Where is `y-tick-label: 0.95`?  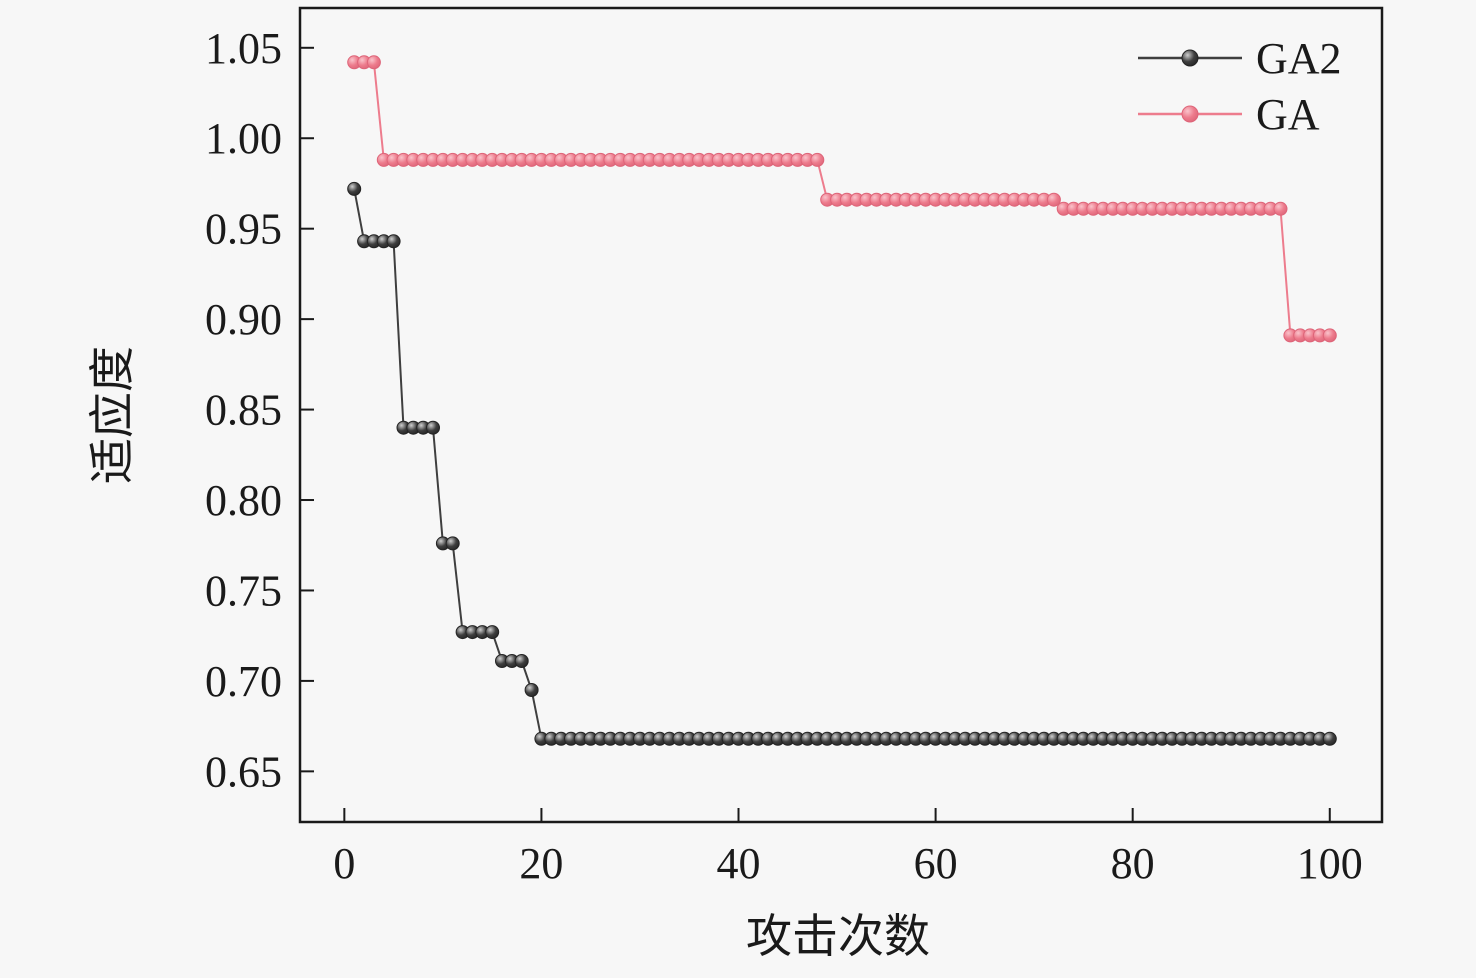
y-tick-label: 0.95 is located at coordinates (243, 229).